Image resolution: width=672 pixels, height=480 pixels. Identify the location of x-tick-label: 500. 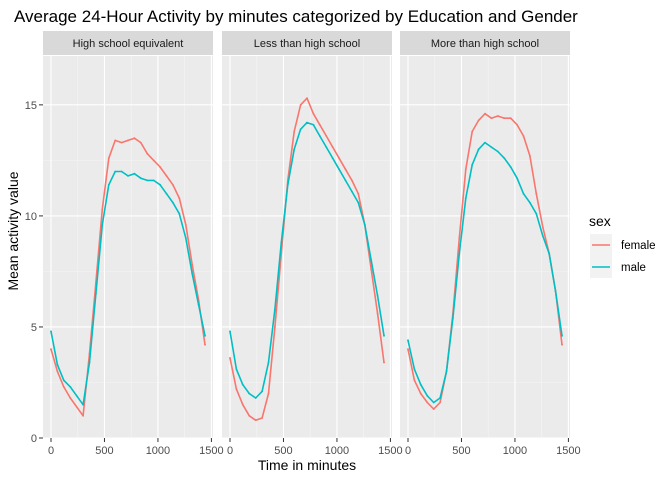
(283, 451).